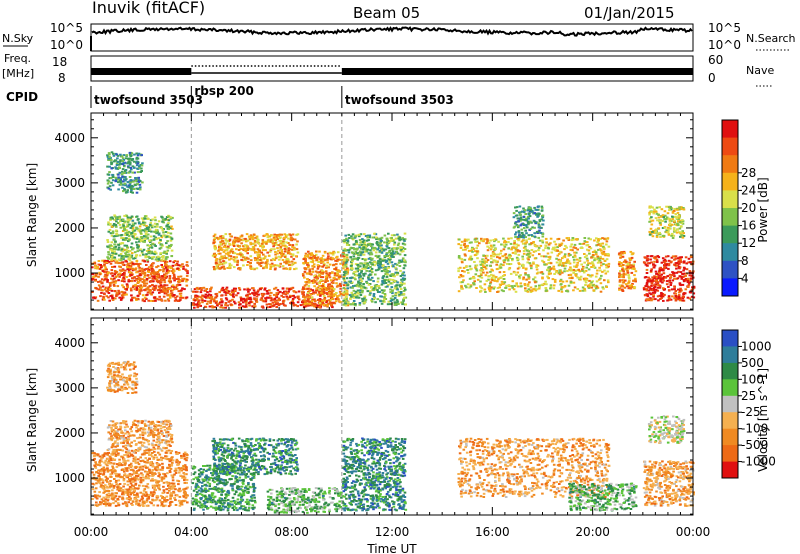 This screenshot has width=800, height=554. Describe the element at coordinates (391, 38) in the screenshot. I see `noise-trace` at that location.